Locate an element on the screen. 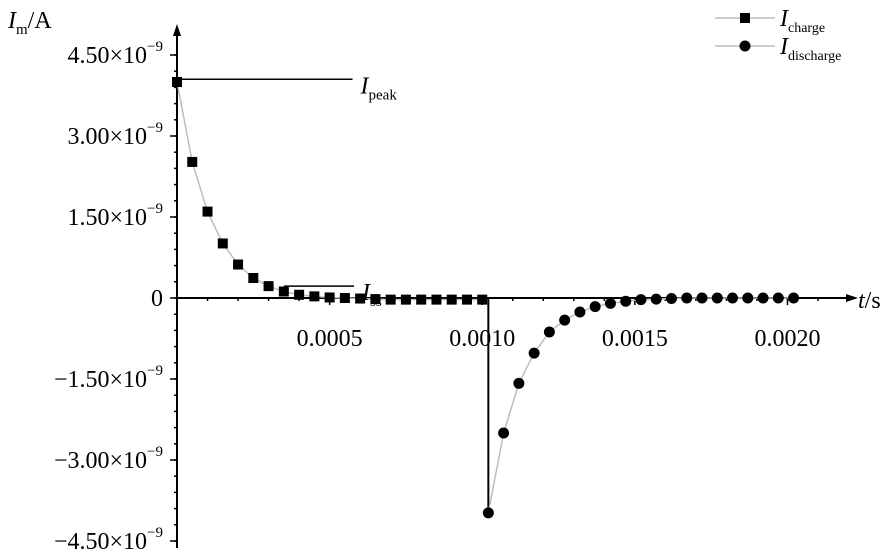  legend-circle-marker-icon is located at coordinates (745, 46).